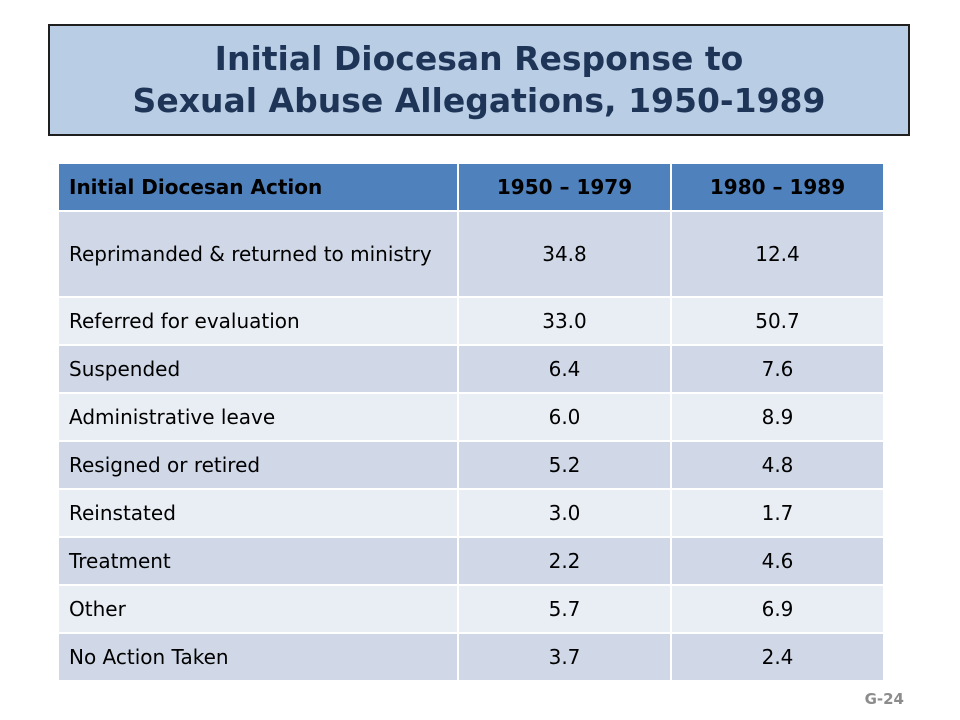 Image resolution: width=960 pixels, height=720 pixels. What do you see at coordinates (564, 369) in the screenshot?
I see `value-cell-1950-1979: 6.4` at bounding box center [564, 369].